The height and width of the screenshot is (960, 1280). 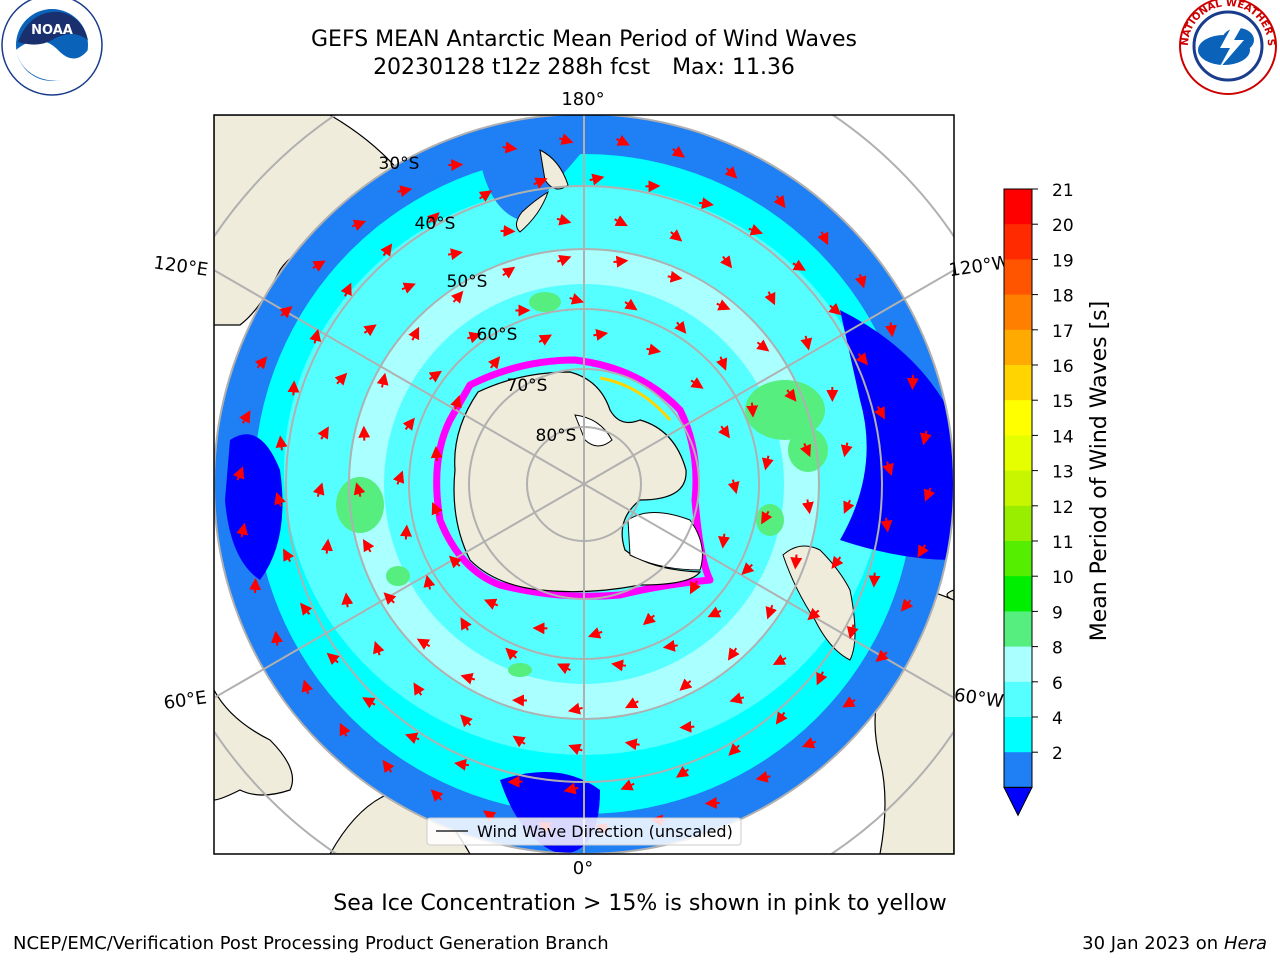 I want to click on colorbar-tick-label: 6, so click(x=1057, y=684).